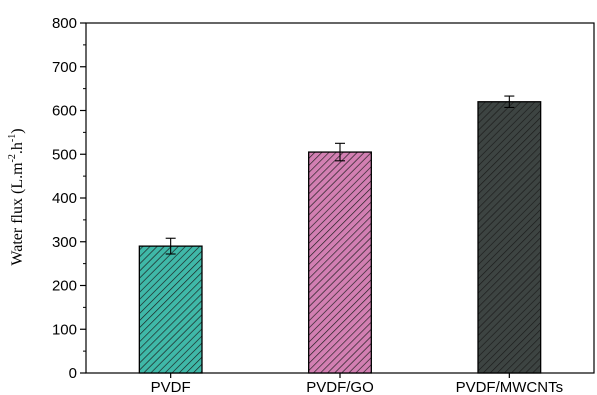  I want to click on y-tick-label: 0, so click(73, 373).